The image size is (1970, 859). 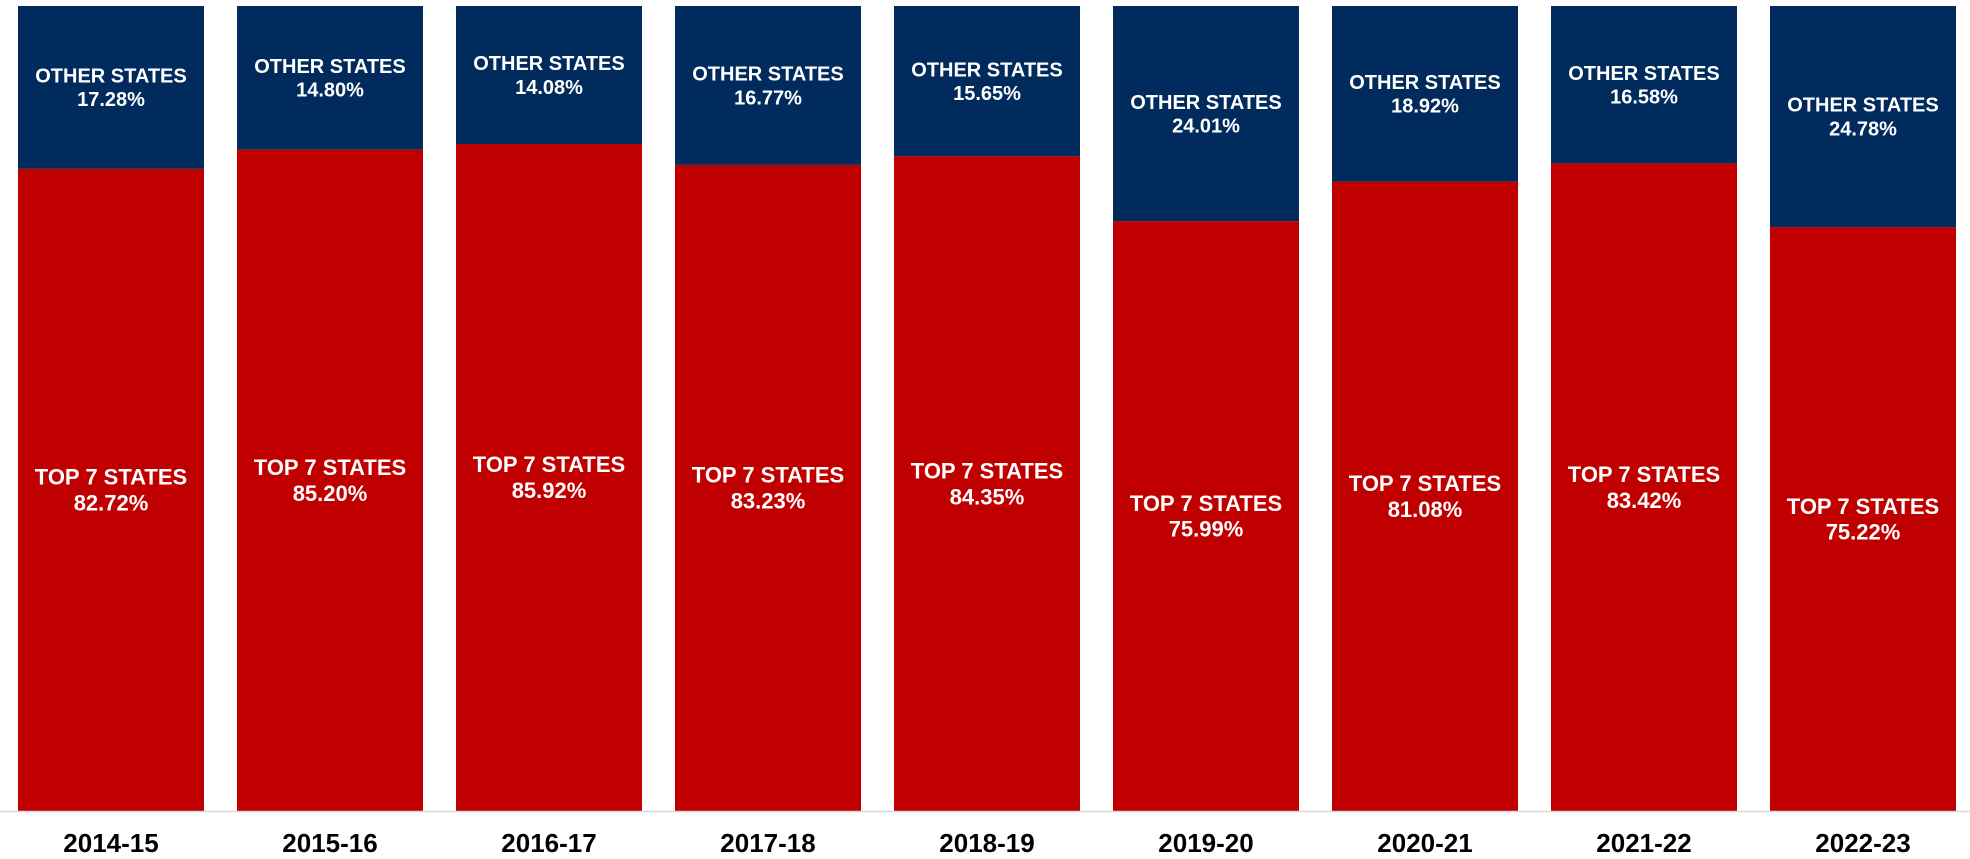 I want to click on x-tick-2022-23: 2022-23, so click(x=1862, y=843).